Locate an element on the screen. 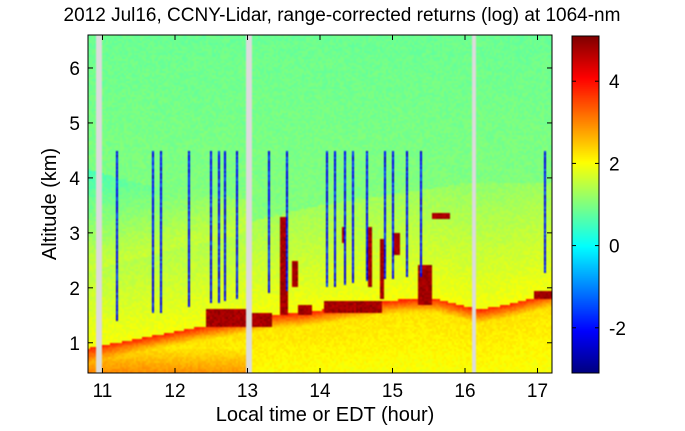 This screenshot has height=431, width=685. x-tick-label: 14 is located at coordinates (320, 391).